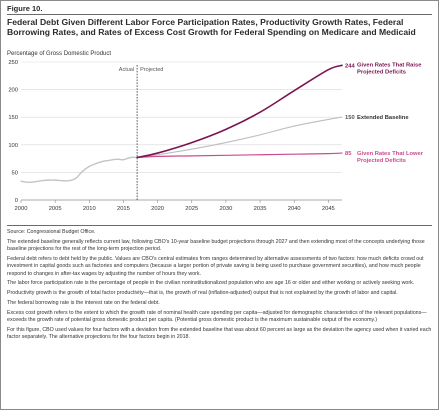  I want to click on end-label-raise: 244, so click(350, 66).